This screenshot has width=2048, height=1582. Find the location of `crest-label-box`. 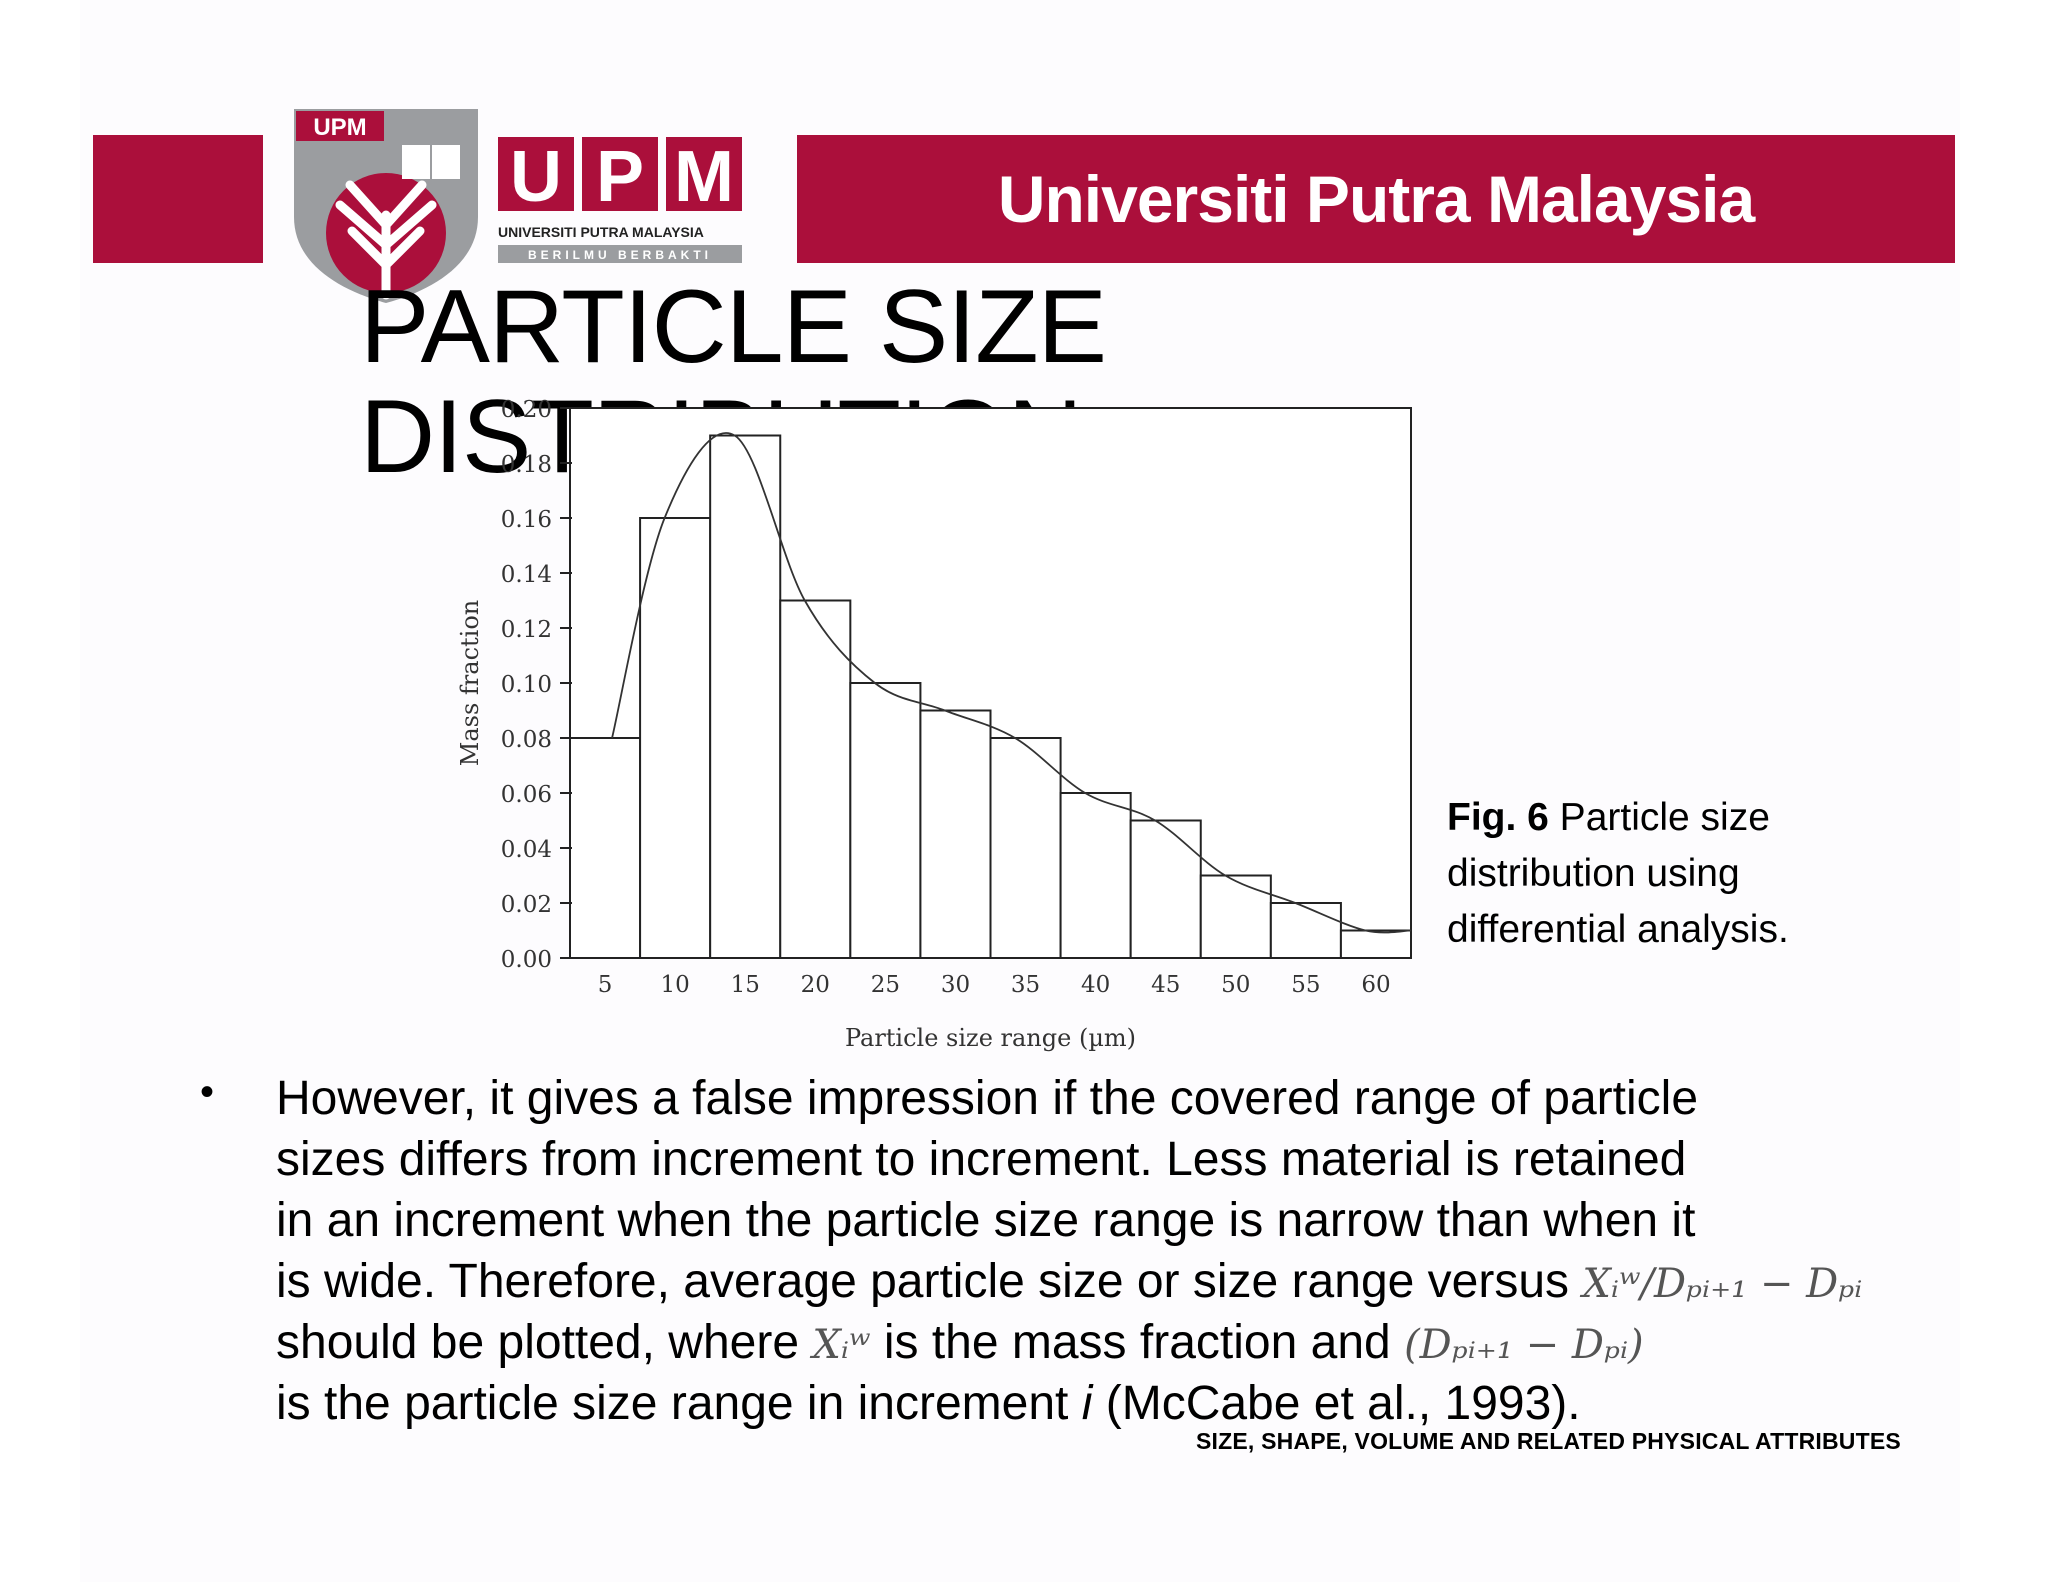

crest-label-box is located at coordinates (340, 126).